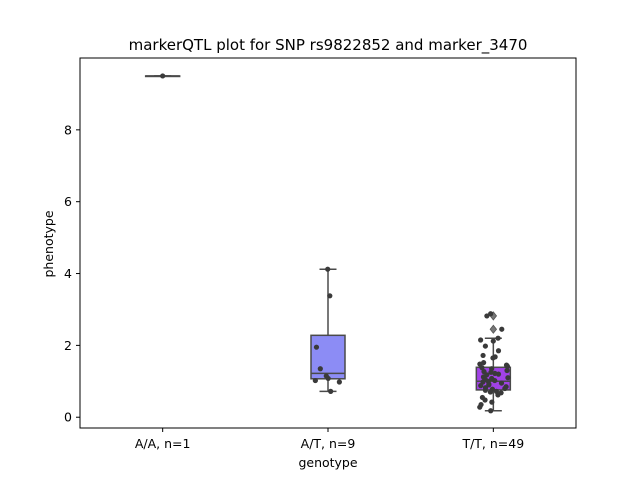 Image resolution: width=640 pixels, height=480 pixels. Describe the element at coordinates (68, 417) in the screenshot. I see `y-tick-label: 0` at that location.